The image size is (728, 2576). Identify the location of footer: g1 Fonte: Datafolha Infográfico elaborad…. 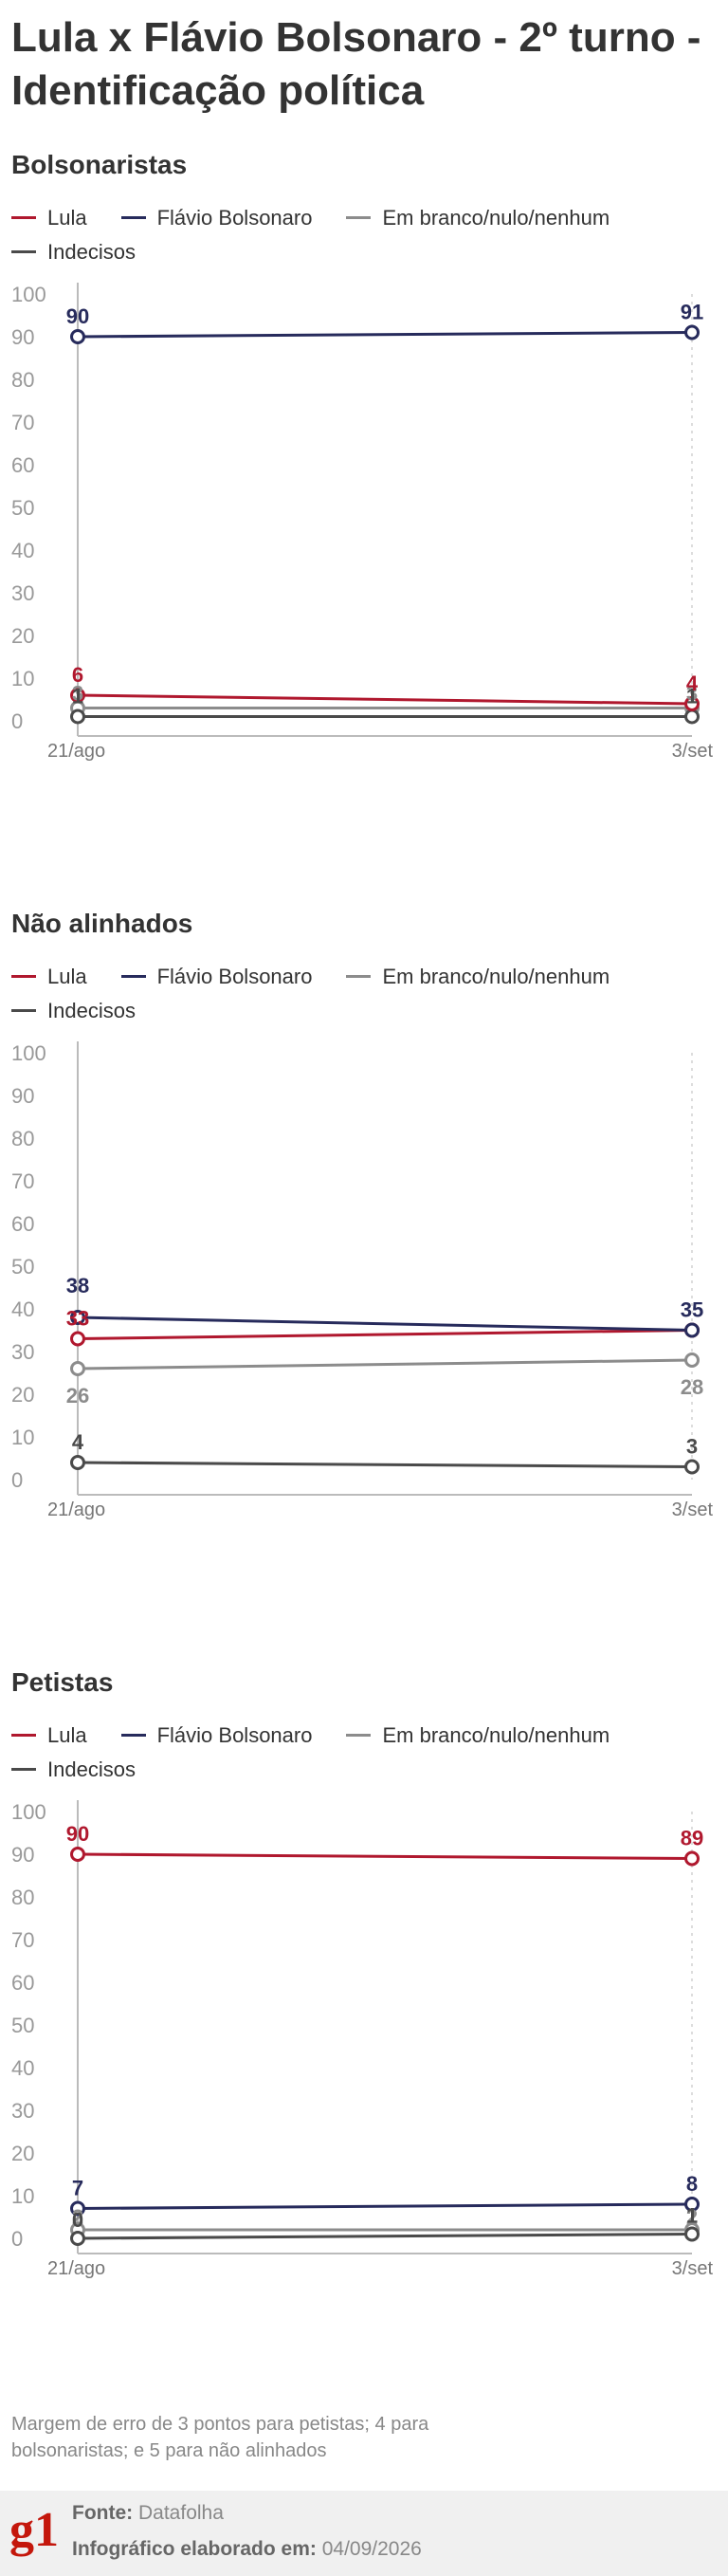
(364, 2533).